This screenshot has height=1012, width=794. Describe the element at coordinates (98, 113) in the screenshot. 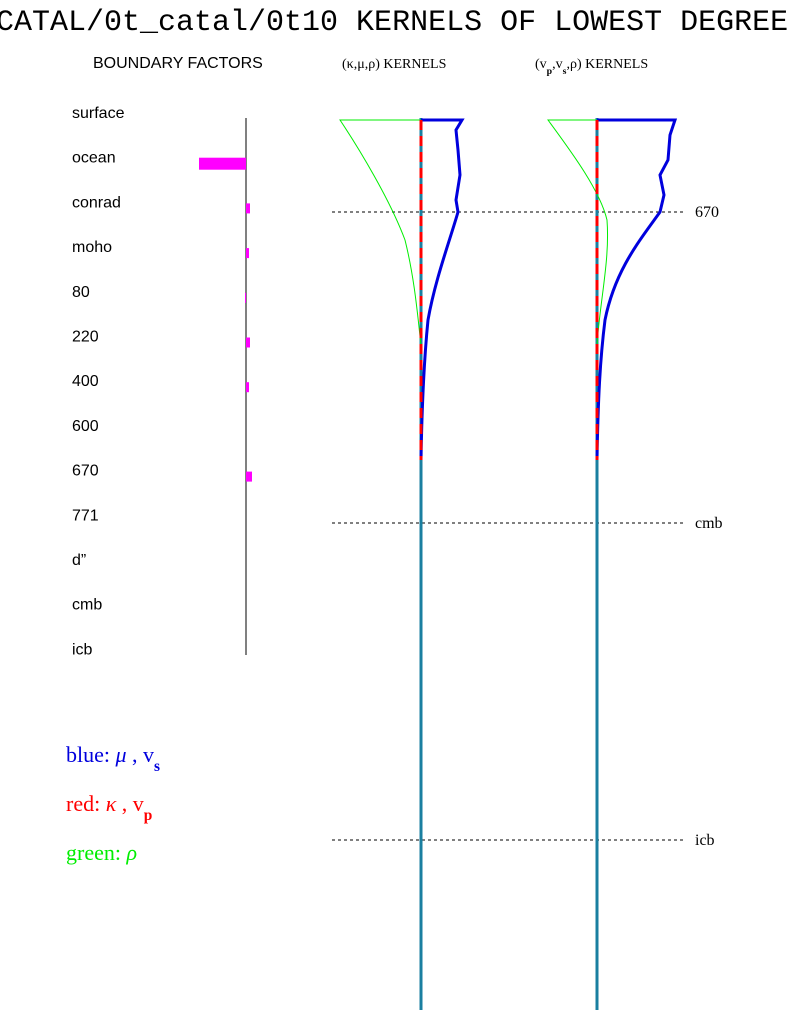

I see `layer-label: surface` at that location.